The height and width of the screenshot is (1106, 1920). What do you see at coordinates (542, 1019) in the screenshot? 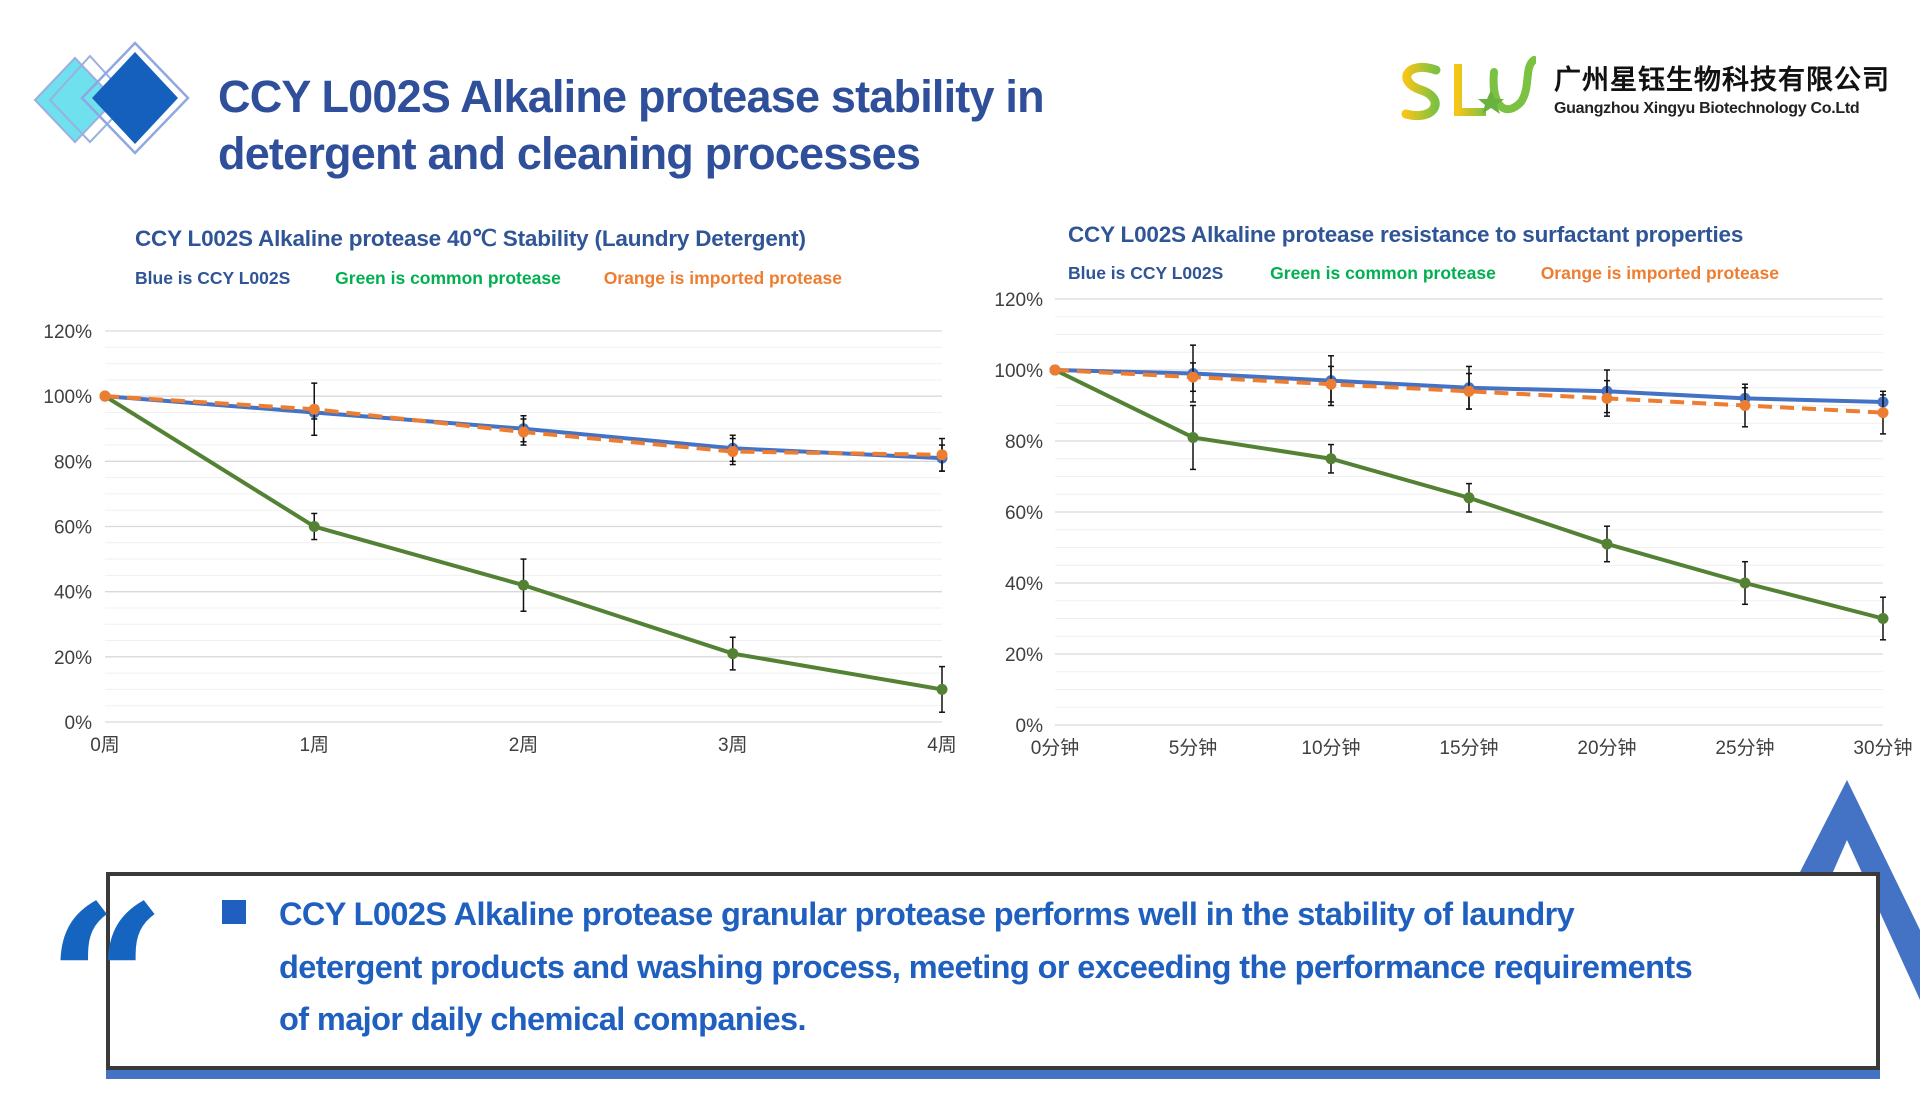
I see `summary-line-3: of major daily chemical companies.` at bounding box center [542, 1019].